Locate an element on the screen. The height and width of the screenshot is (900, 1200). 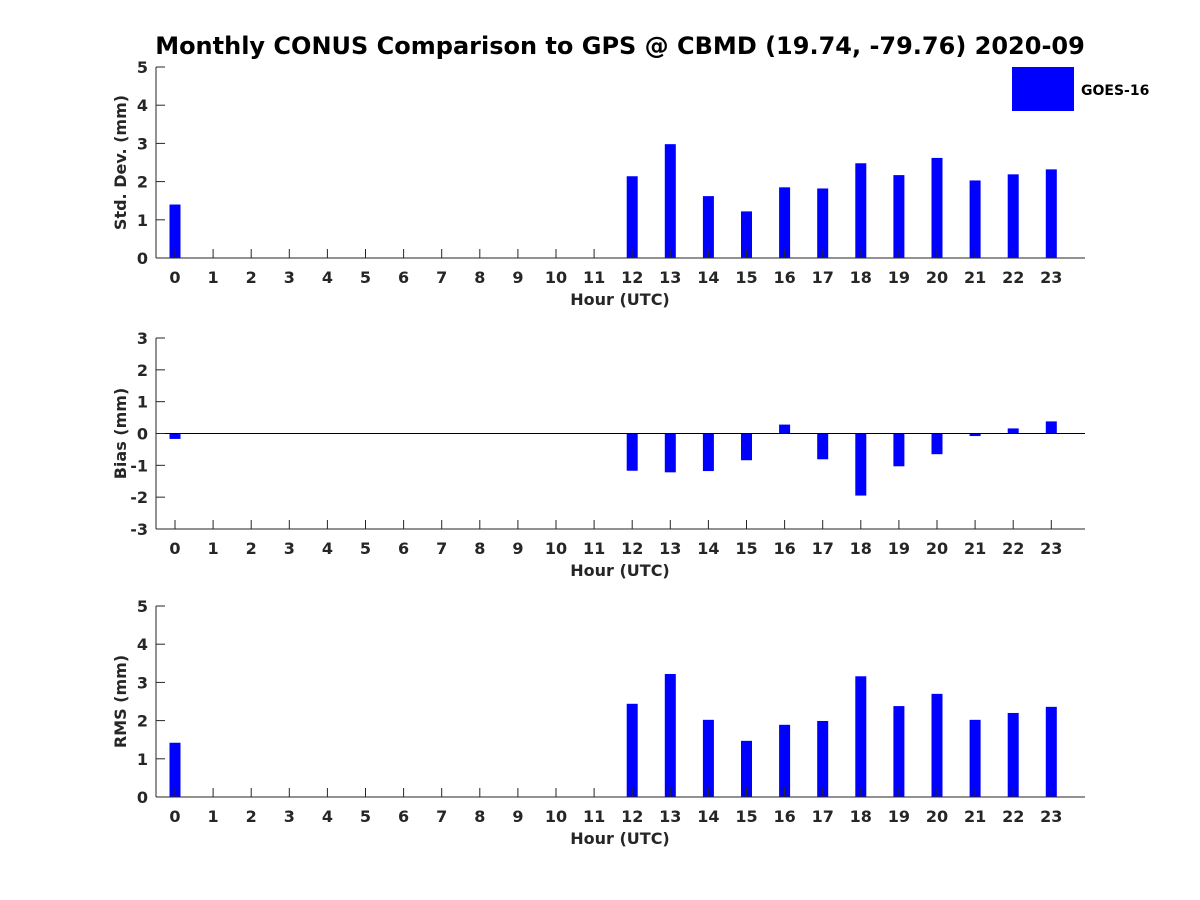
bias-y-tick-label: -2 is located at coordinates (139, 497).